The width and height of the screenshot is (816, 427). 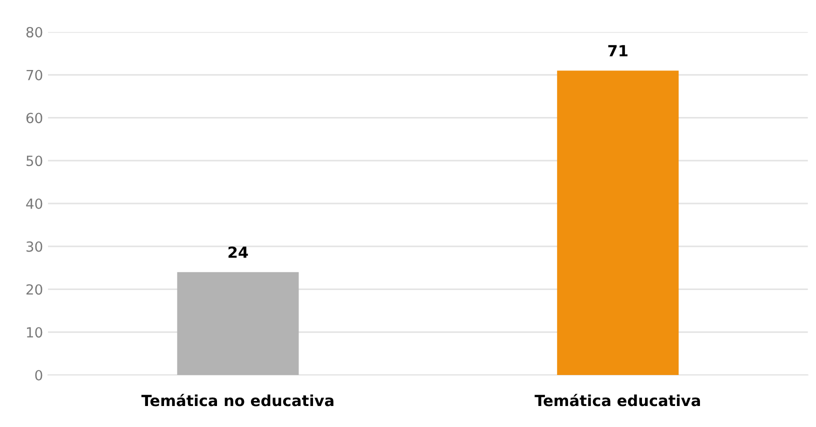 I want to click on y-tick-label: 60, so click(x=34, y=118).